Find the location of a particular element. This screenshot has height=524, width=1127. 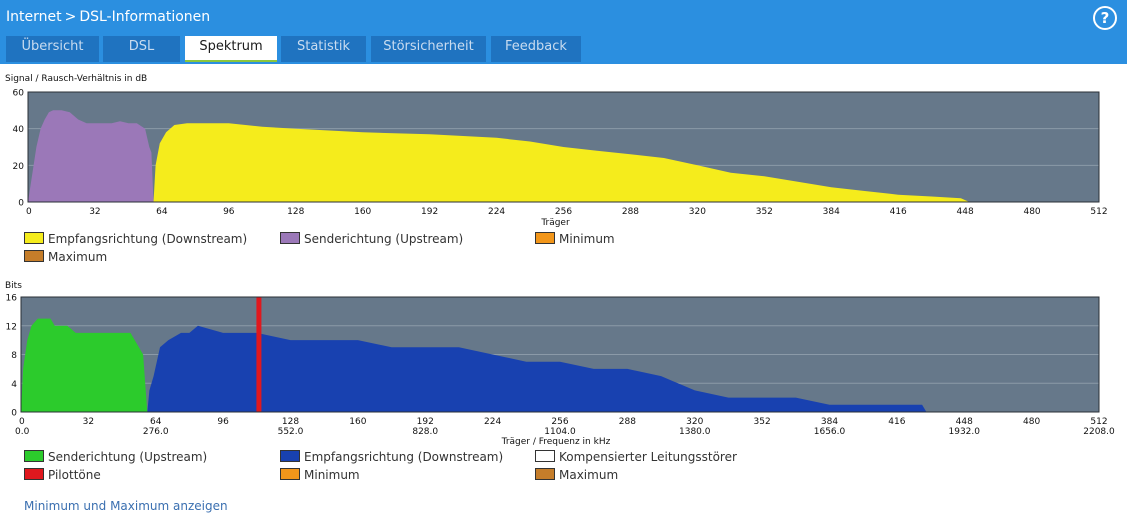

x-axis-label: Träger is located at coordinates (555, 223).